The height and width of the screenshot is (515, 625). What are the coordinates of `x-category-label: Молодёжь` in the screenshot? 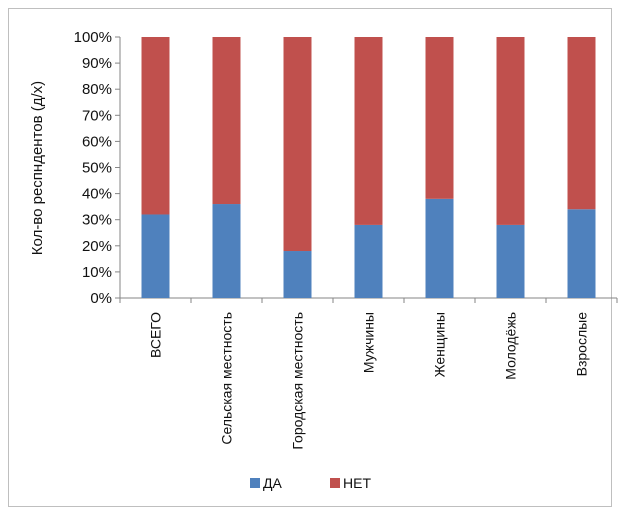 It's located at (511, 346).